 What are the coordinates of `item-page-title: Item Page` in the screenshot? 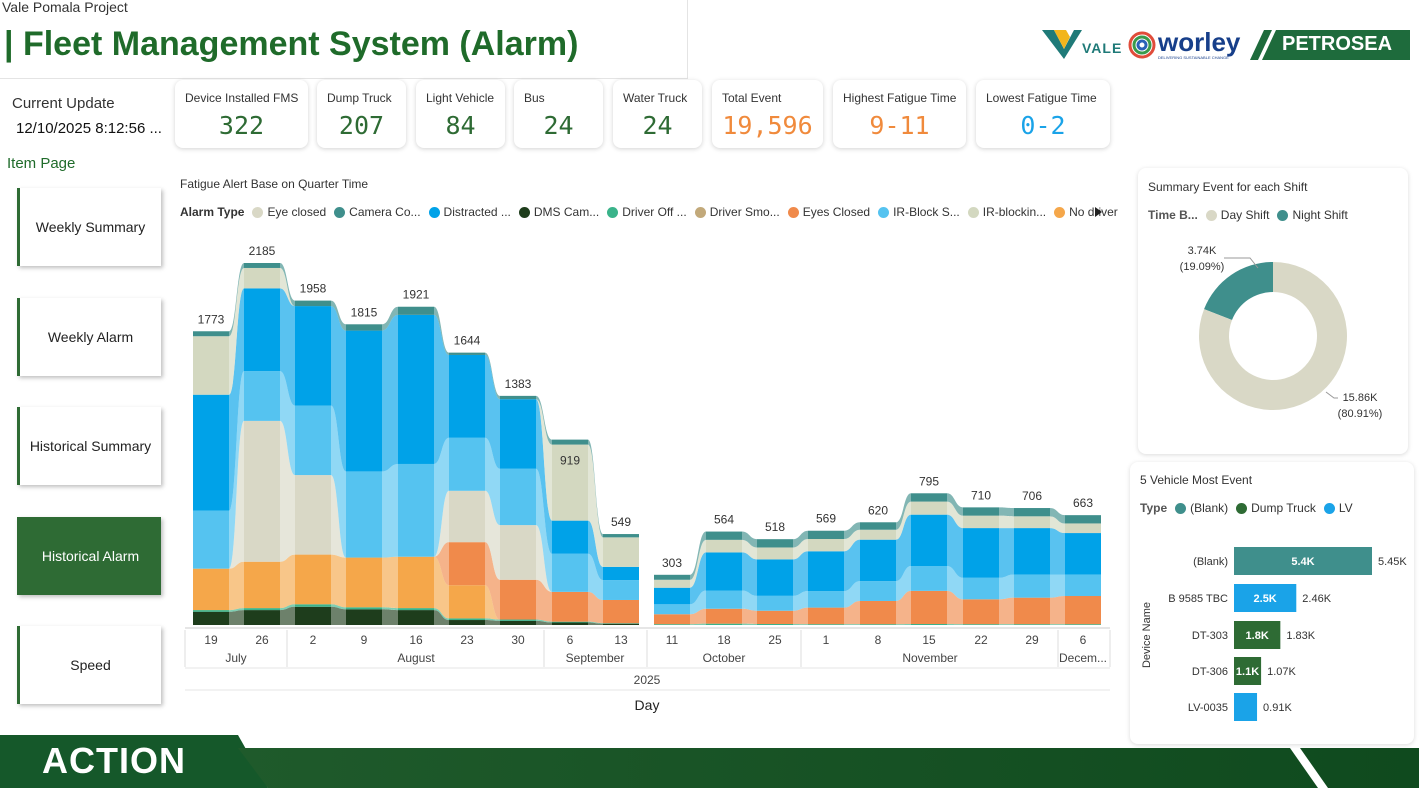 It's located at (41, 163).